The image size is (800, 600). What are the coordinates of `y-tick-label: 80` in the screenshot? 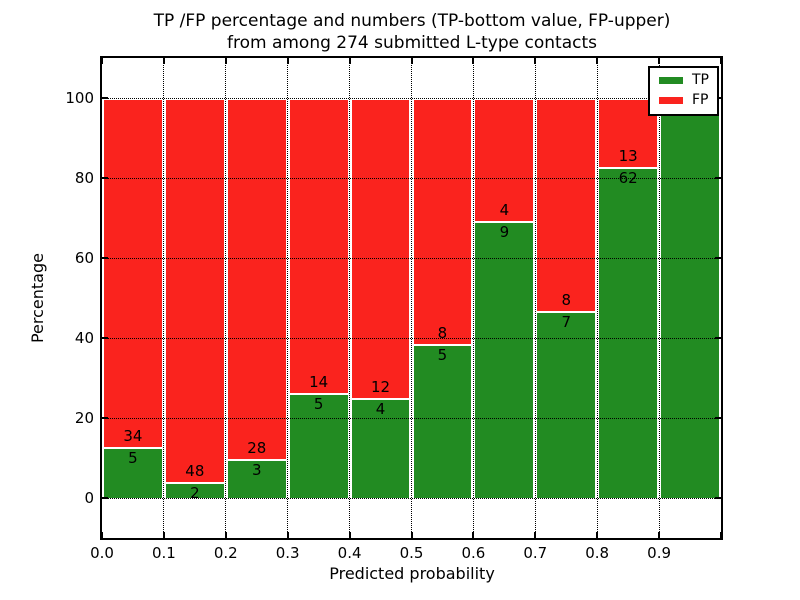 It's located at (84, 178).